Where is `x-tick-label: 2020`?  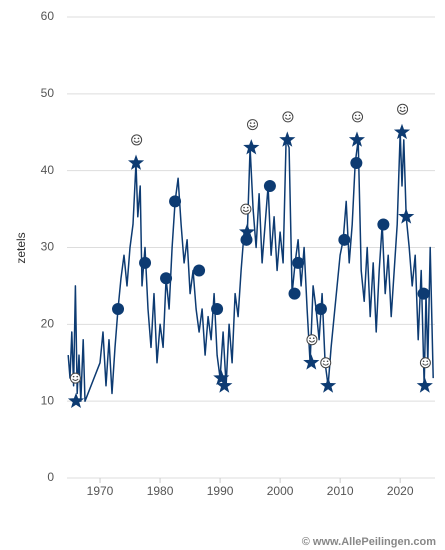
x-tick-label: 2020 is located at coordinates (400, 491).